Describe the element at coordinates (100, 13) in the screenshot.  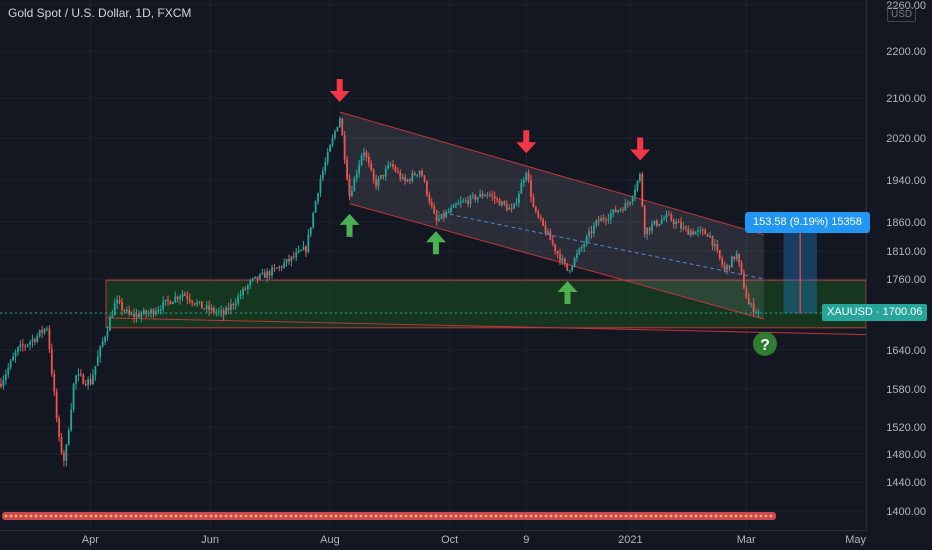
I see `symbol-title: Gold Spot / U.S. Dollar, 1D, FXCM` at that location.